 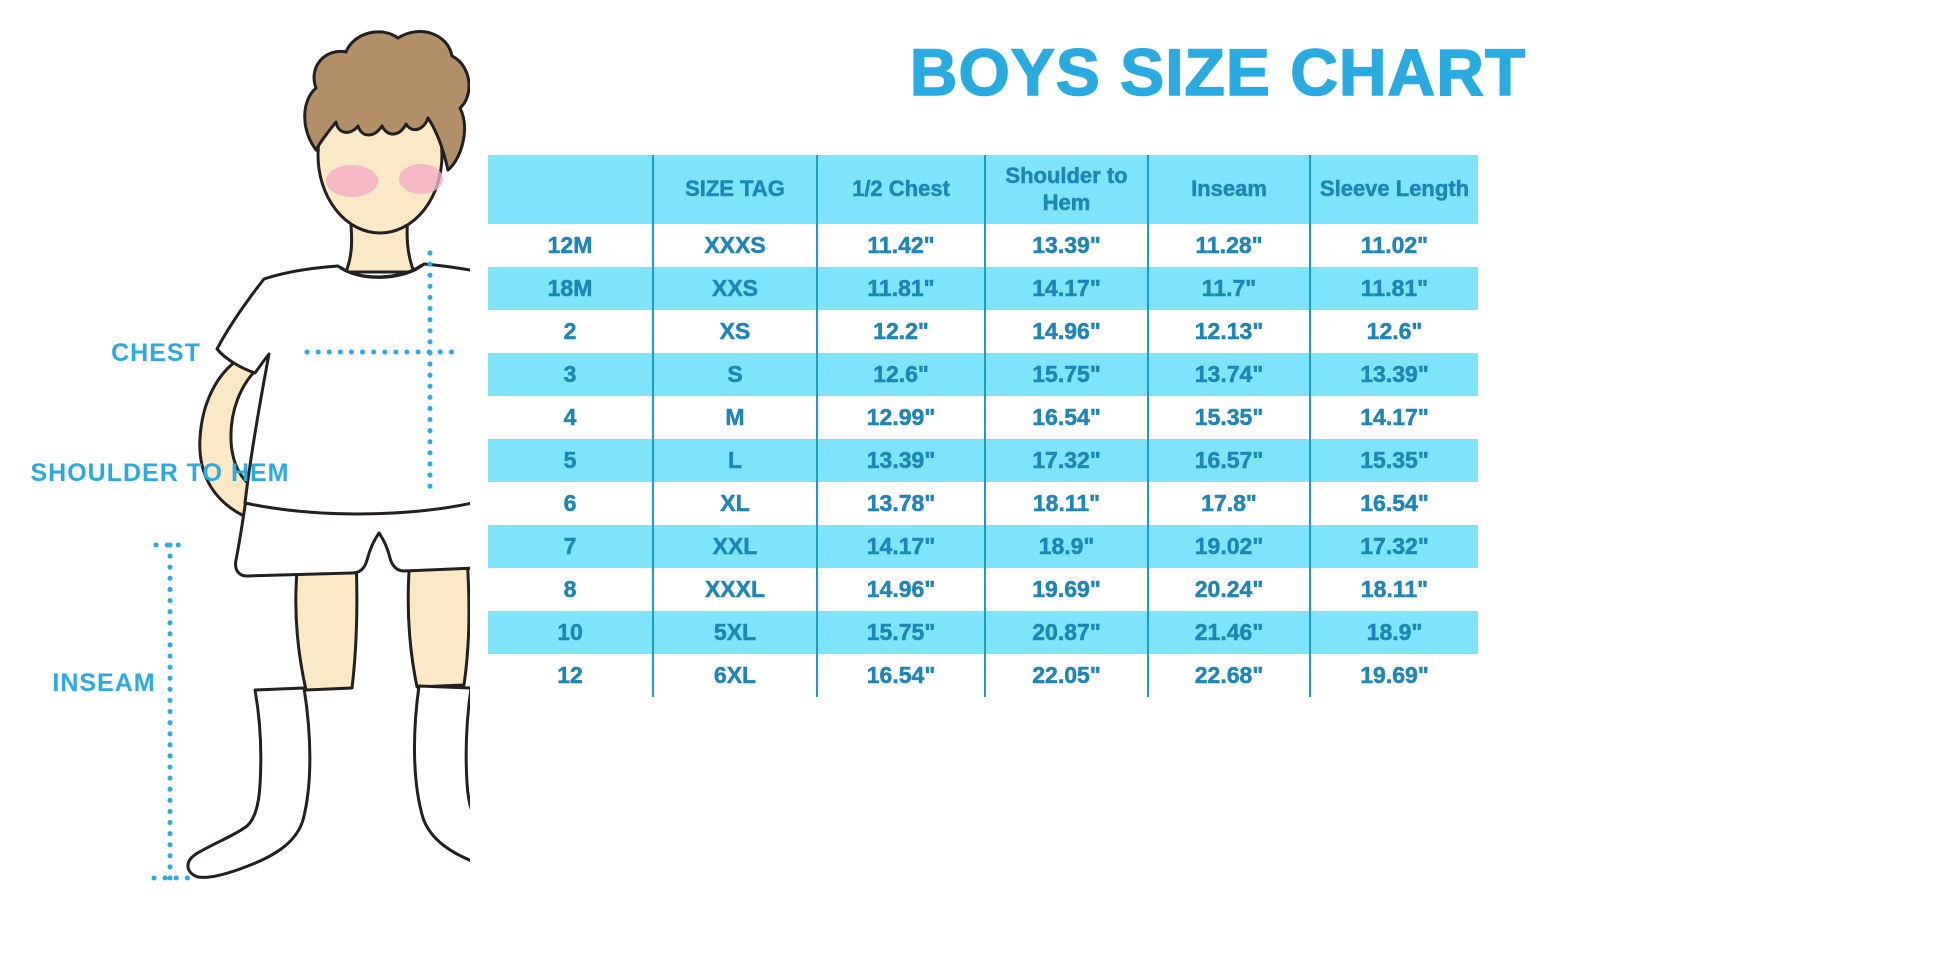 I want to click on size-cell: 18M, so click(x=570, y=288).